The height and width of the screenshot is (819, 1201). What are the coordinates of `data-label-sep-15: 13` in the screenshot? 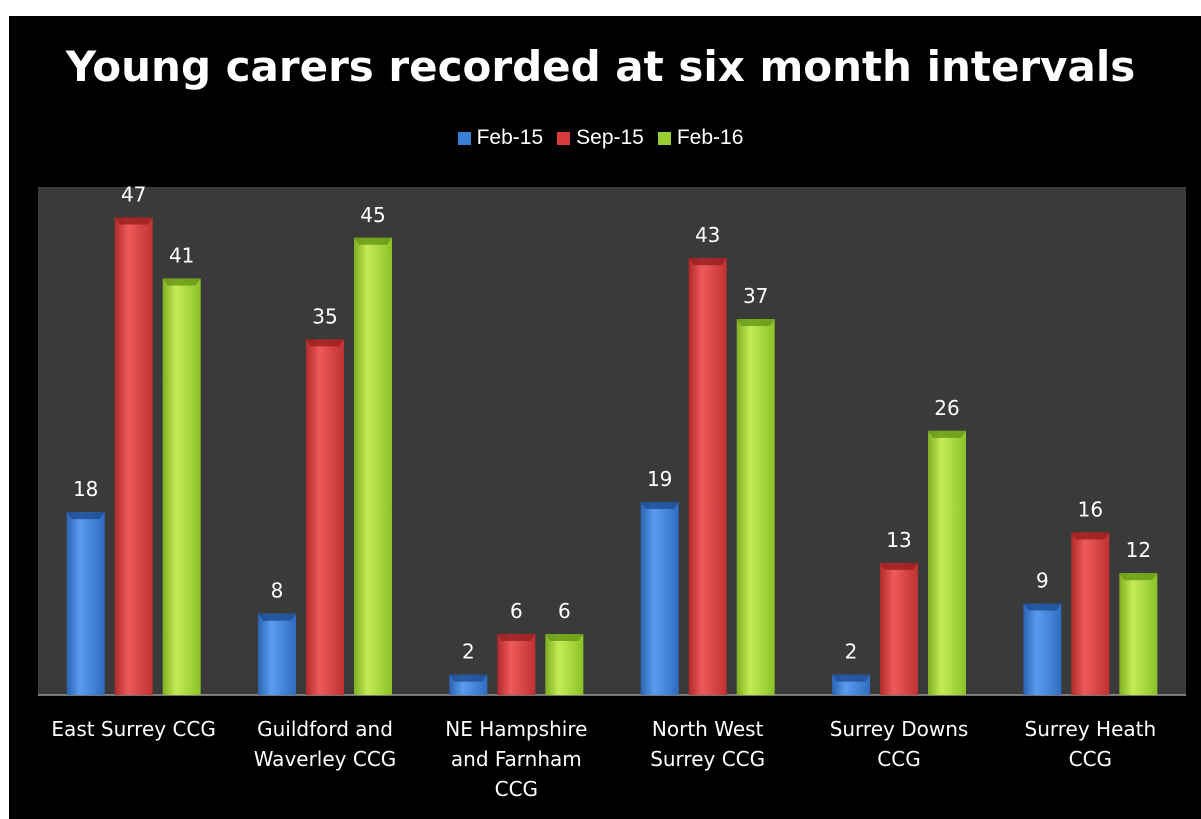 It's located at (898, 540).